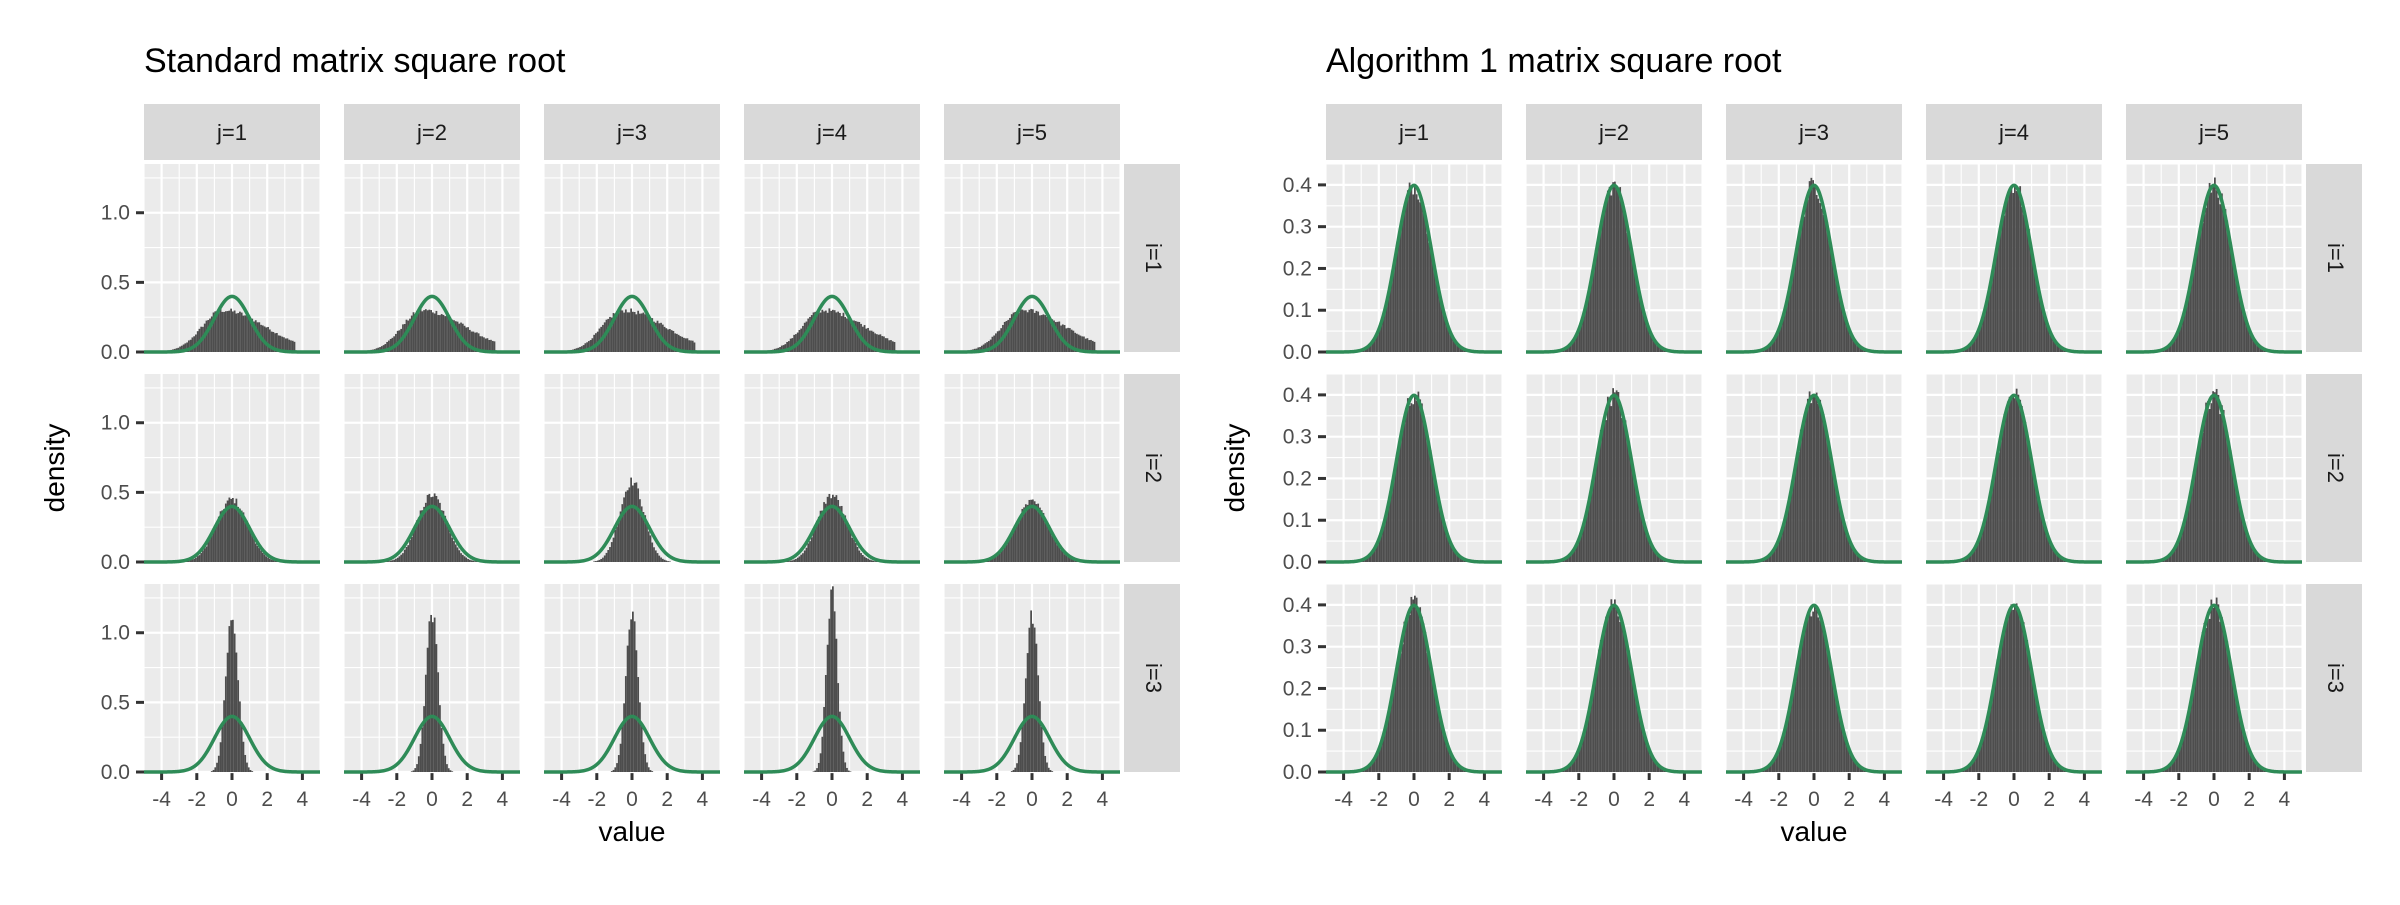 The height and width of the screenshot is (905, 2400). Describe the element at coordinates (355, 61) in the screenshot. I see `chart-title: Standard matrix square root` at that location.